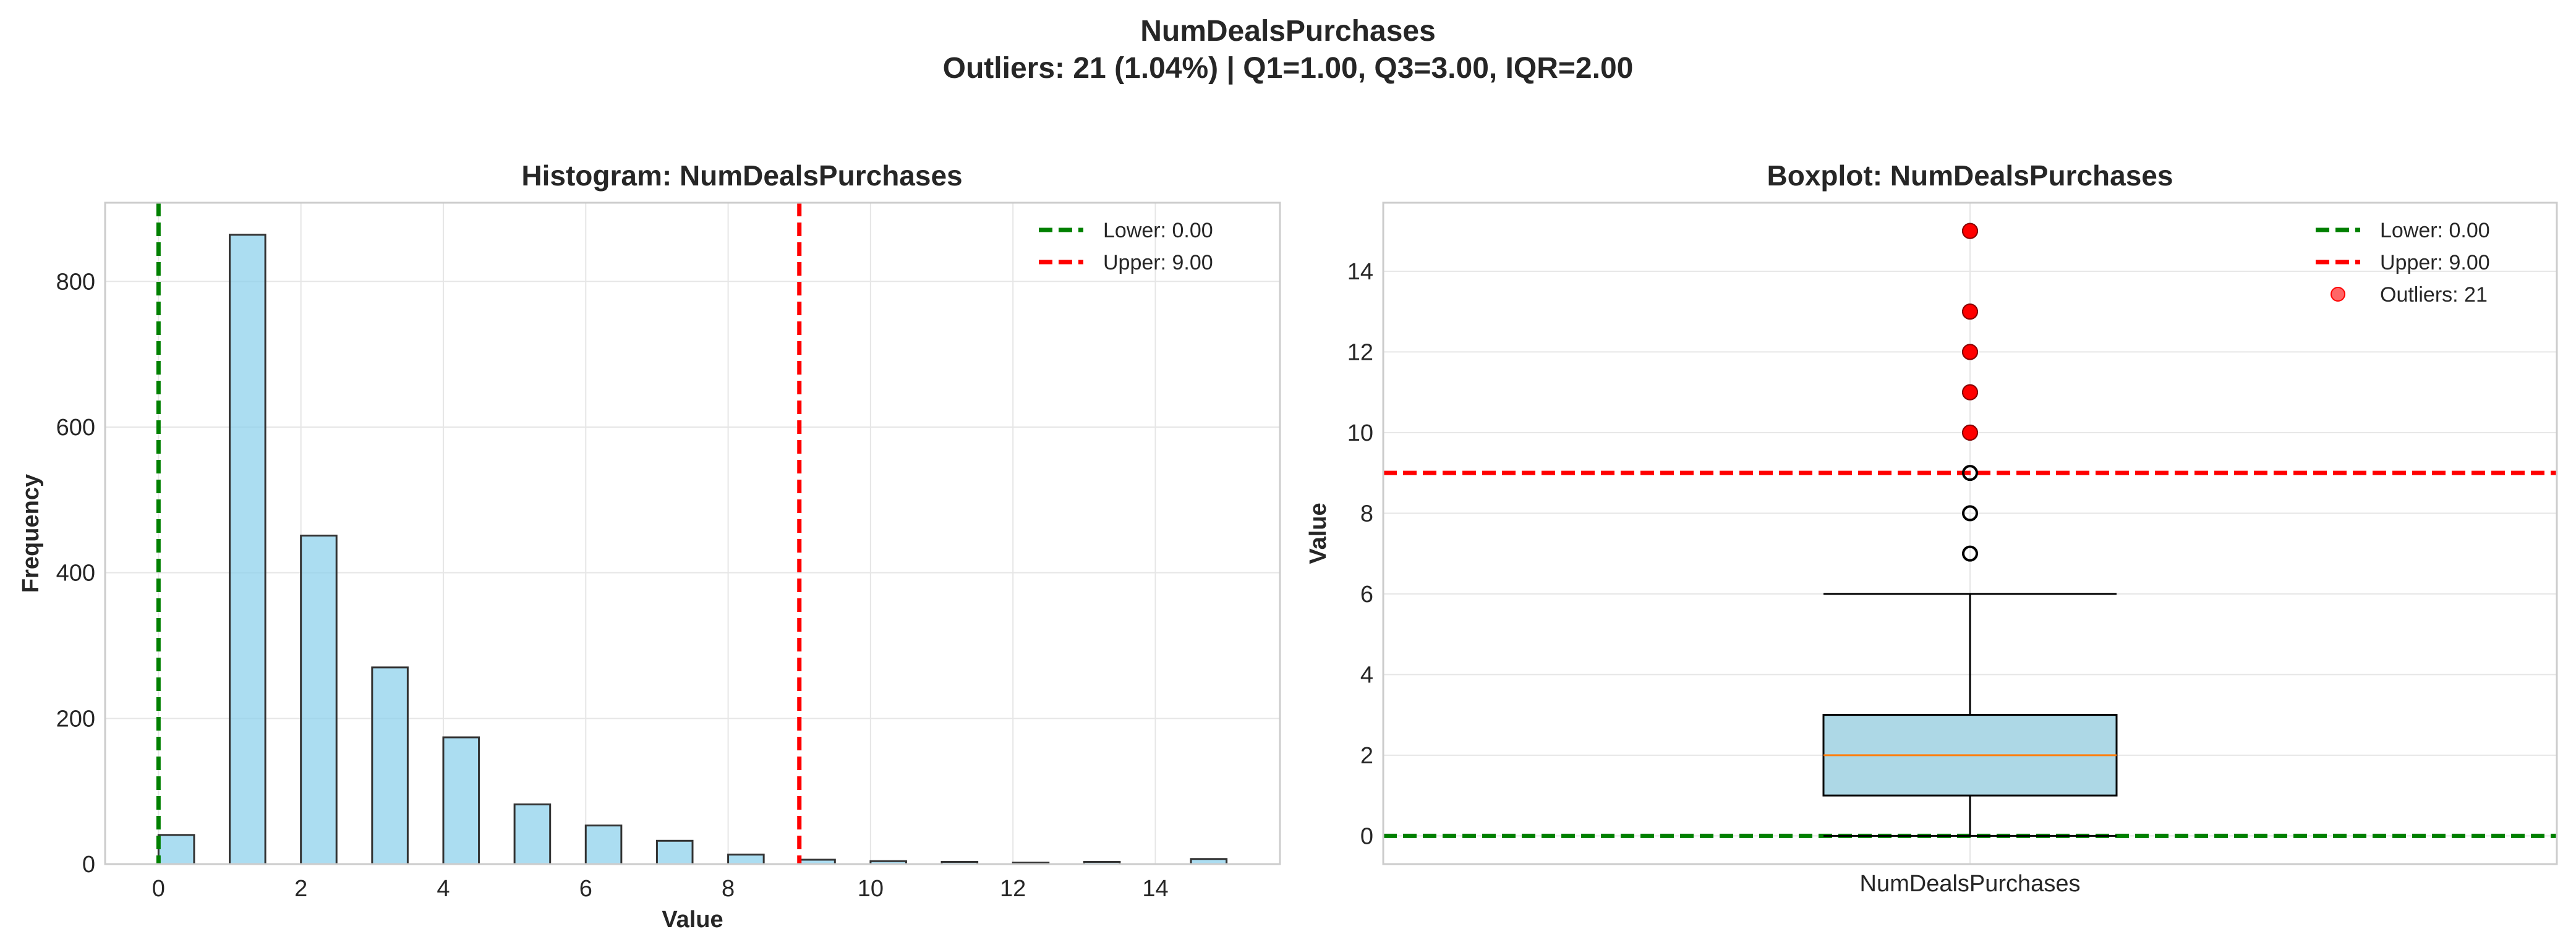  What do you see at coordinates (88, 865) in the screenshot?
I see `histogram-y-tick-label: 0` at bounding box center [88, 865].